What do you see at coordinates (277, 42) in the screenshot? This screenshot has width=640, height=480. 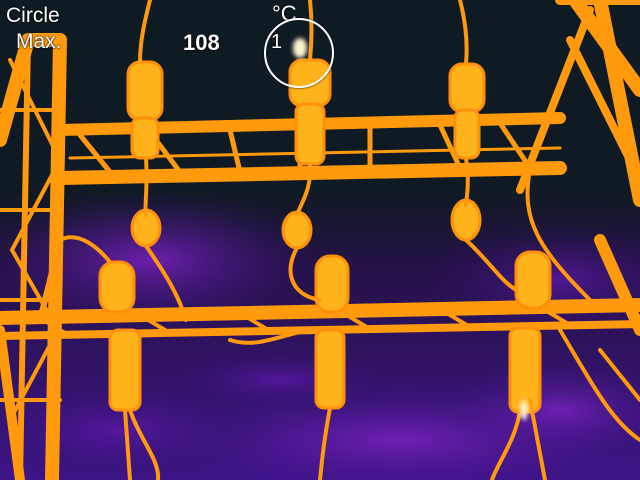 I see `measurement-circle-index: 1` at bounding box center [277, 42].